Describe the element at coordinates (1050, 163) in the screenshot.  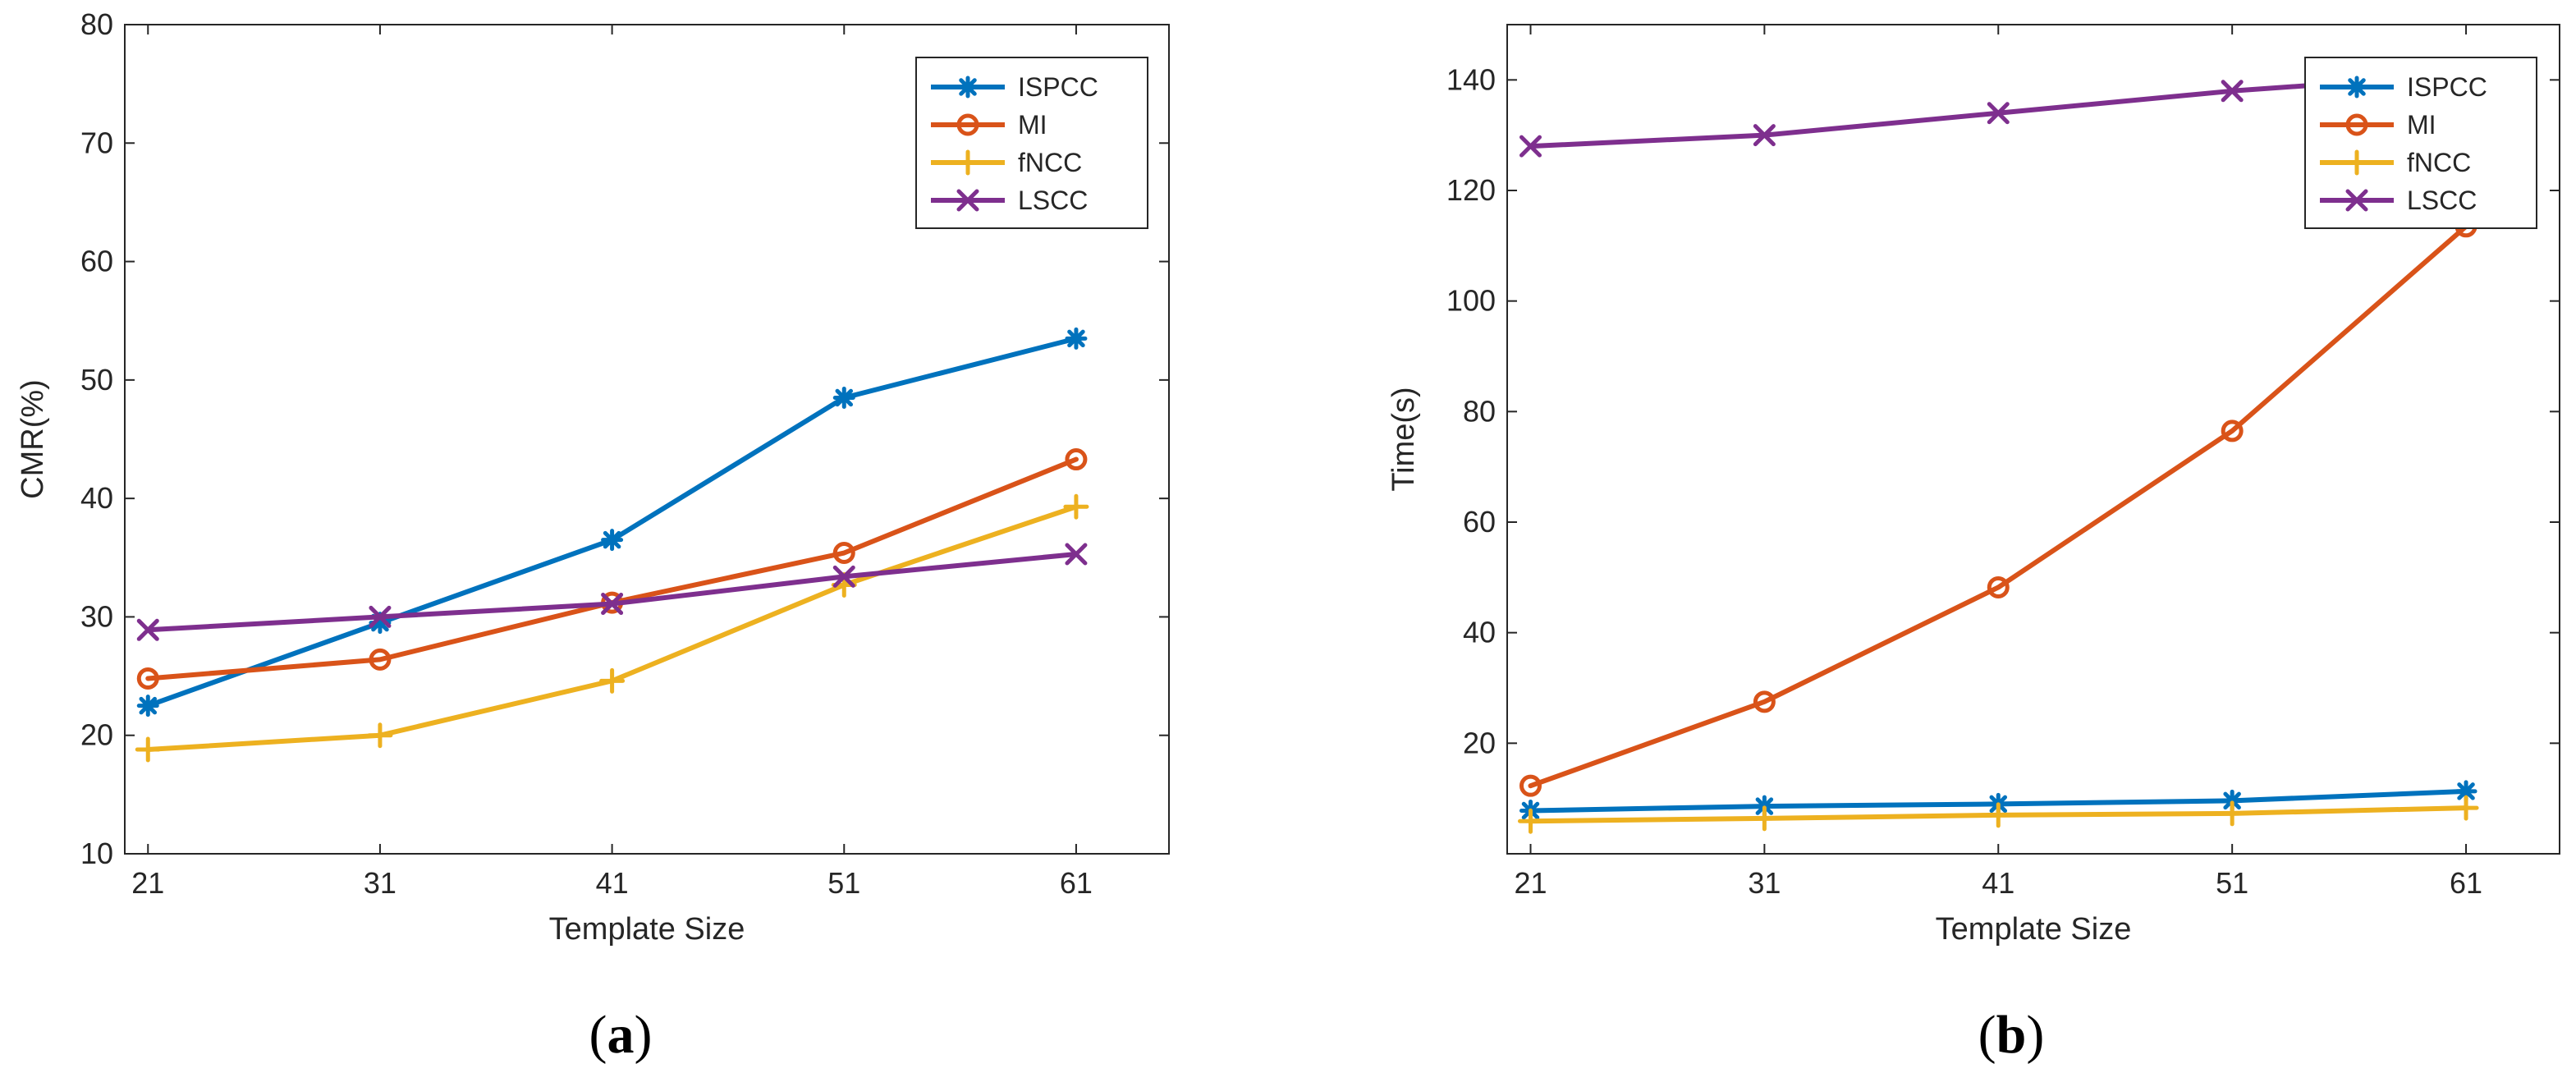
I see `panel-a-legend-label-fncc: fNCC` at that location.